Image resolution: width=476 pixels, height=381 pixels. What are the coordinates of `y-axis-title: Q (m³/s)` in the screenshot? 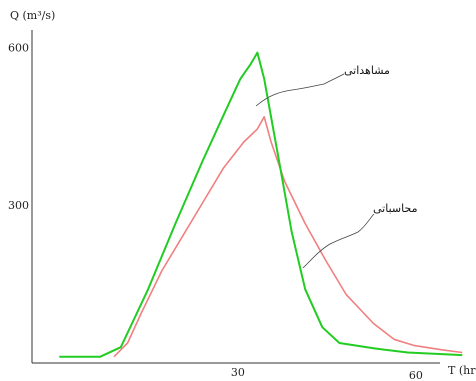 It's located at (32, 15).